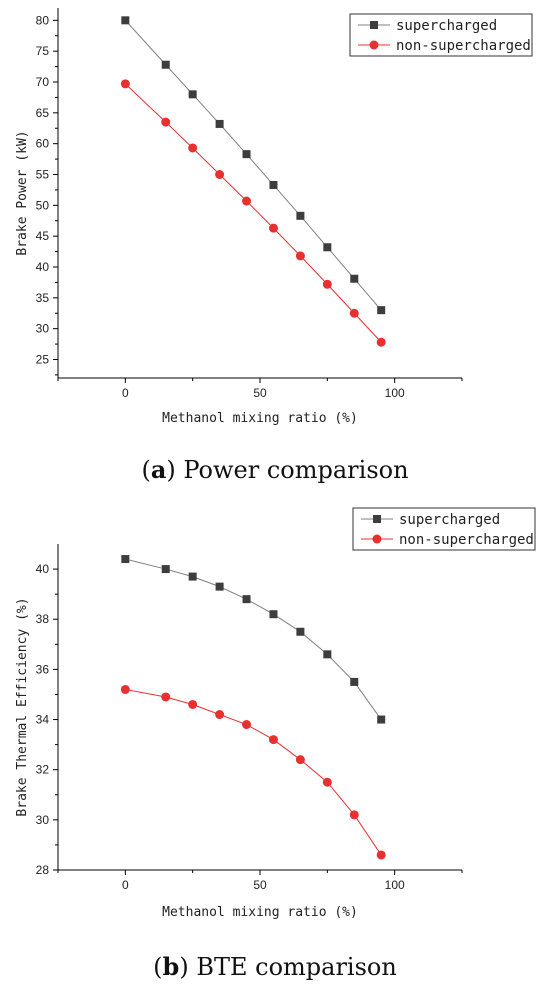 This screenshot has width=550, height=997. Describe the element at coordinates (43, 144) in the screenshot. I see `y-tick-label: 60` at that location.